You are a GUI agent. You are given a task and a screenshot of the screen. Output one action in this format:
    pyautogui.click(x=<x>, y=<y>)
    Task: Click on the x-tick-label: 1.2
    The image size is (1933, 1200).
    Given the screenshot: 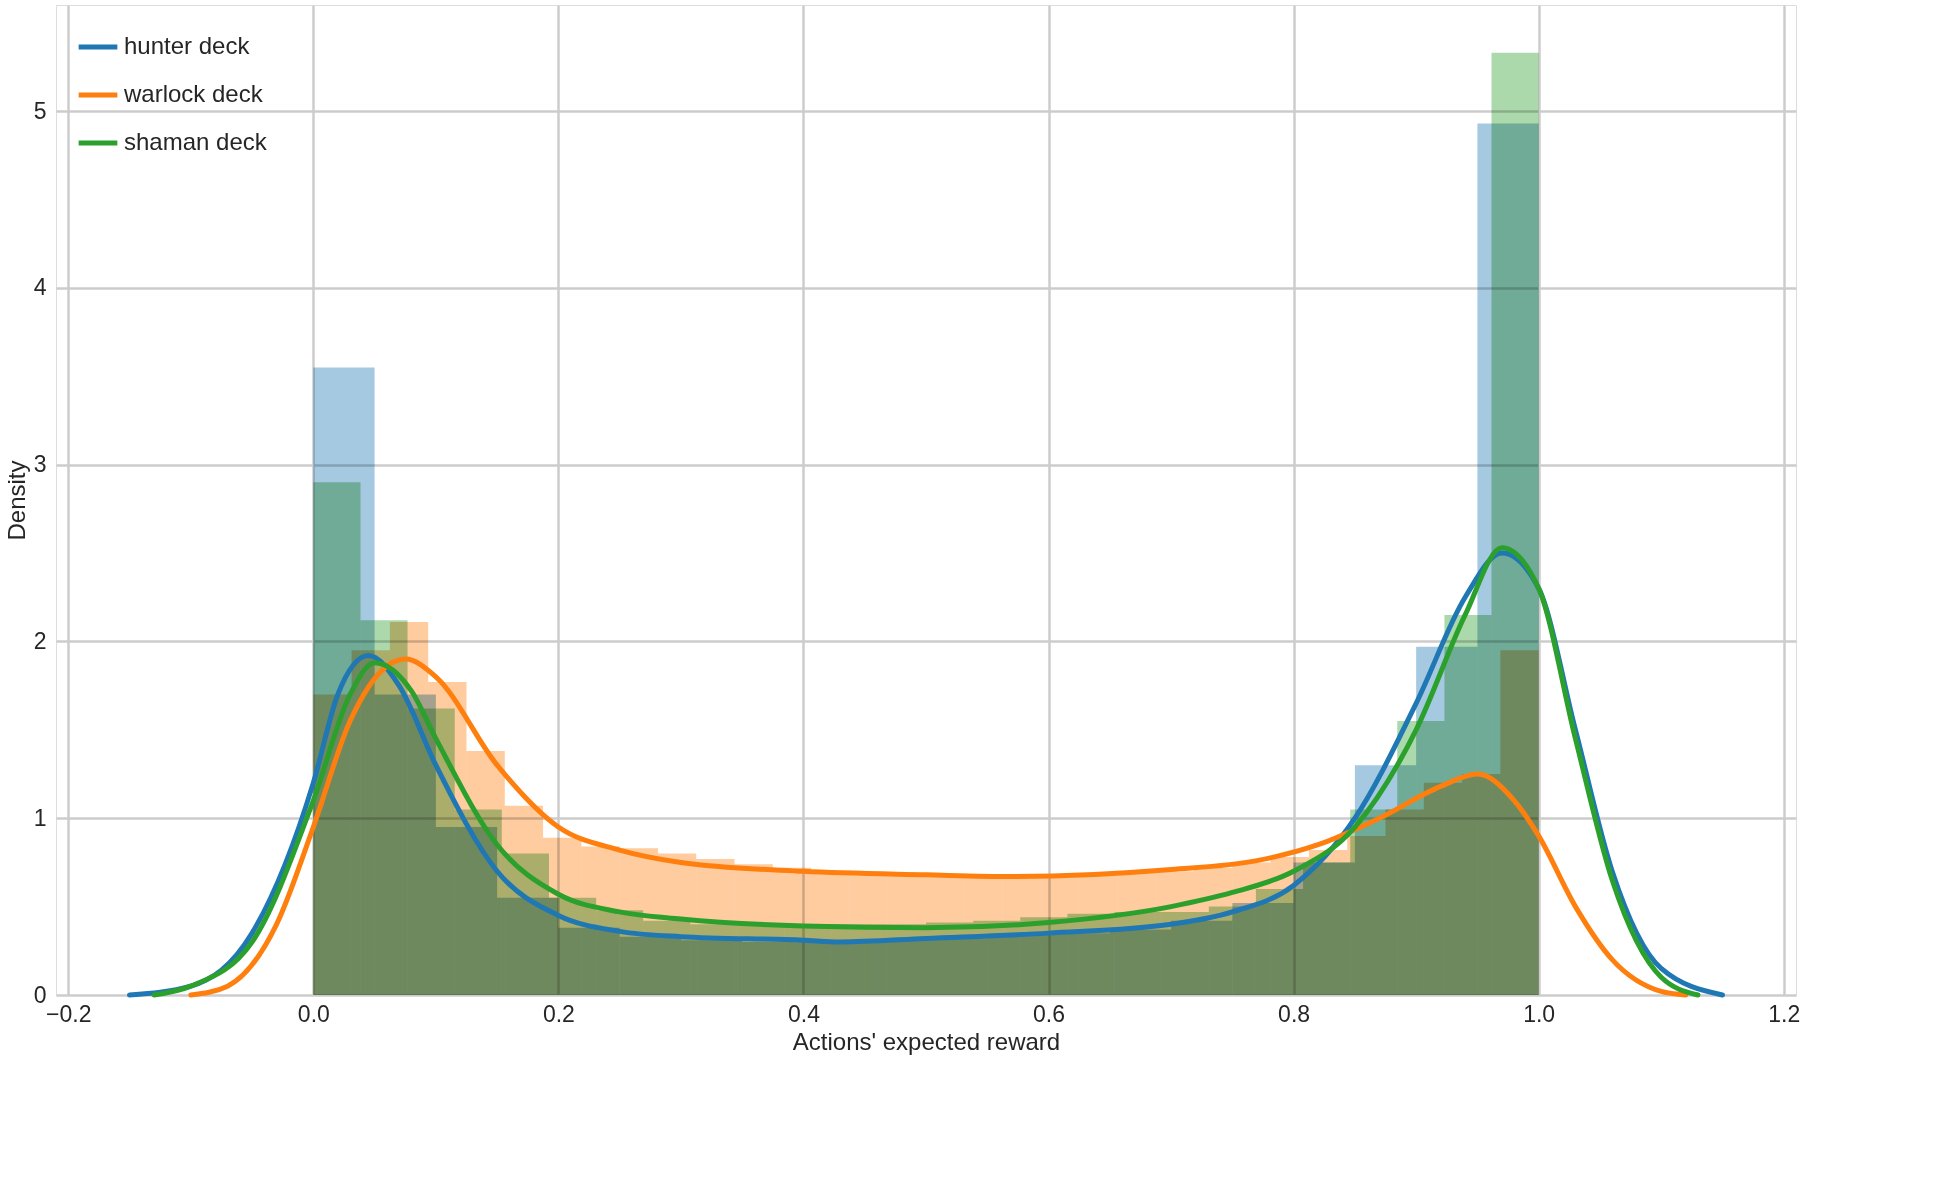 What is the action you would take?
    pyautogui.click(x=1784, y=1013)
    